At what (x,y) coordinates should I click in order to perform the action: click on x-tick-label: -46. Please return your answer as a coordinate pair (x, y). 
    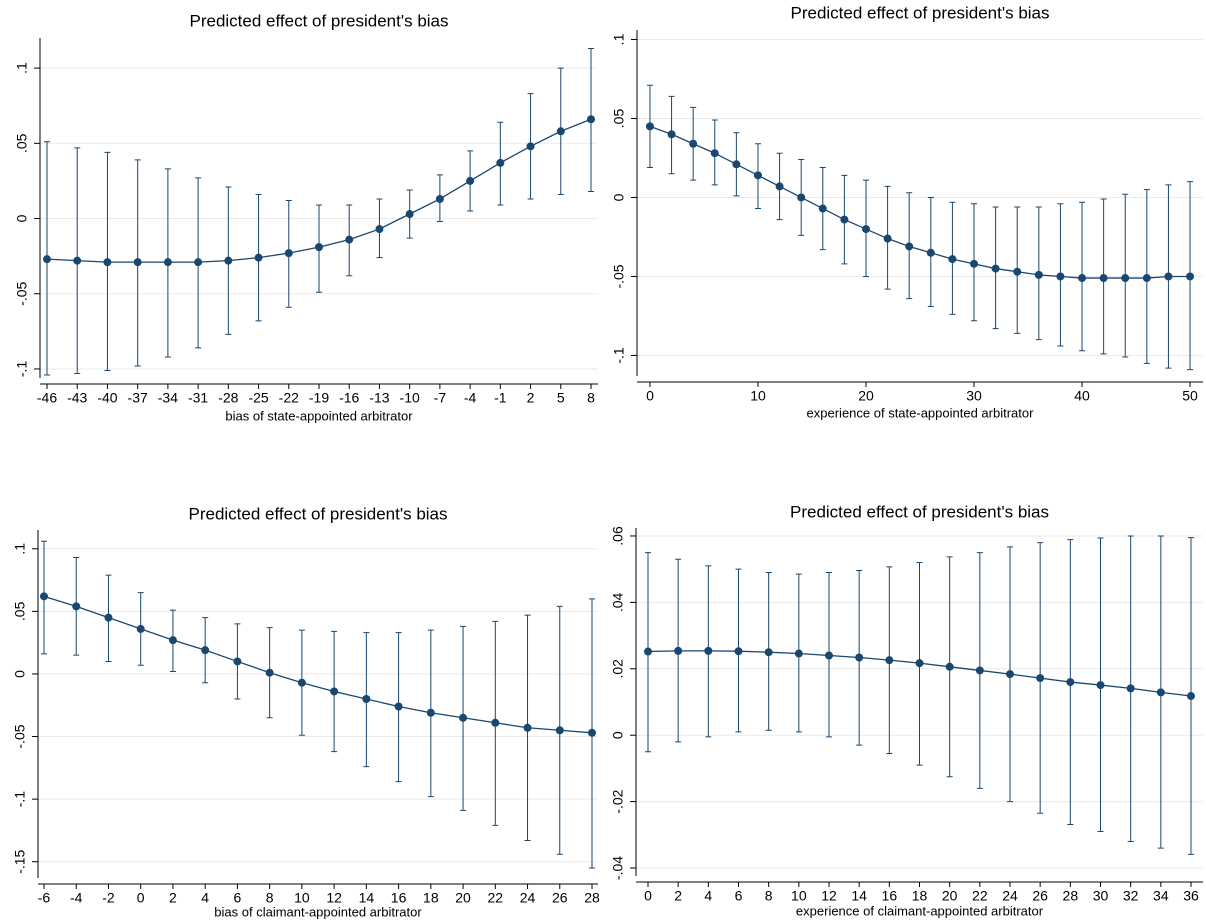
    Looking at the image, I should click on (47, 398).